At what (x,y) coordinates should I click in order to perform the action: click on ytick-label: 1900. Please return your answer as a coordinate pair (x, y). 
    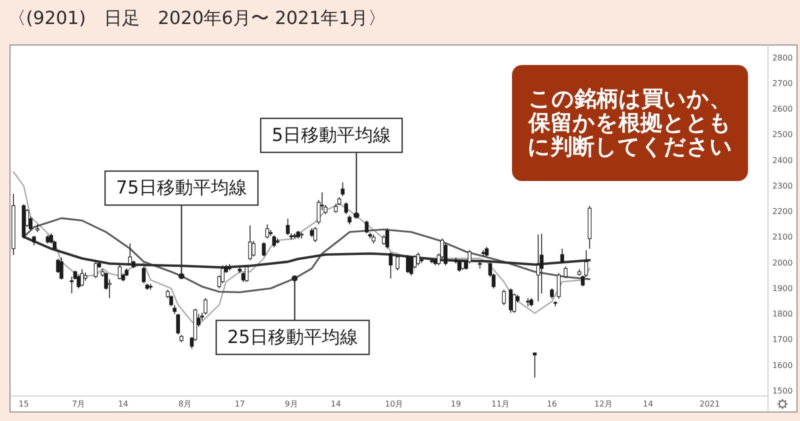
    Looking at the image, I should click on (782, 288).